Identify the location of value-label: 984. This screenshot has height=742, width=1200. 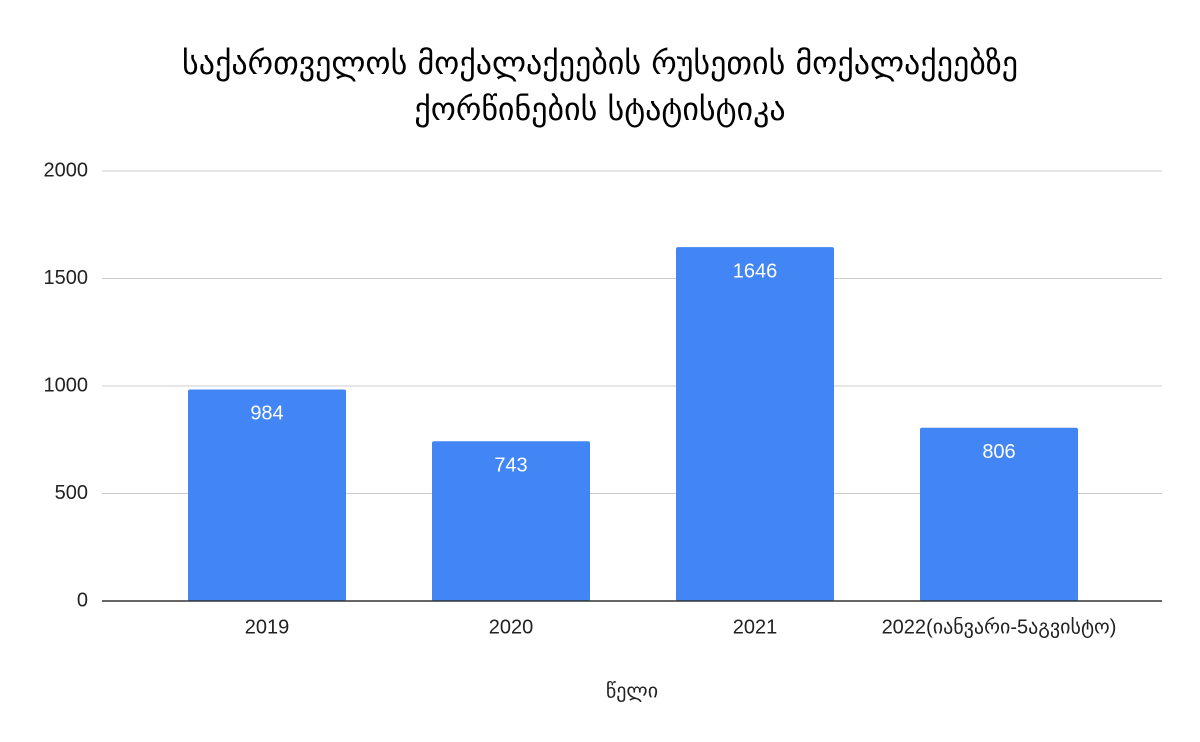
(266, 414).